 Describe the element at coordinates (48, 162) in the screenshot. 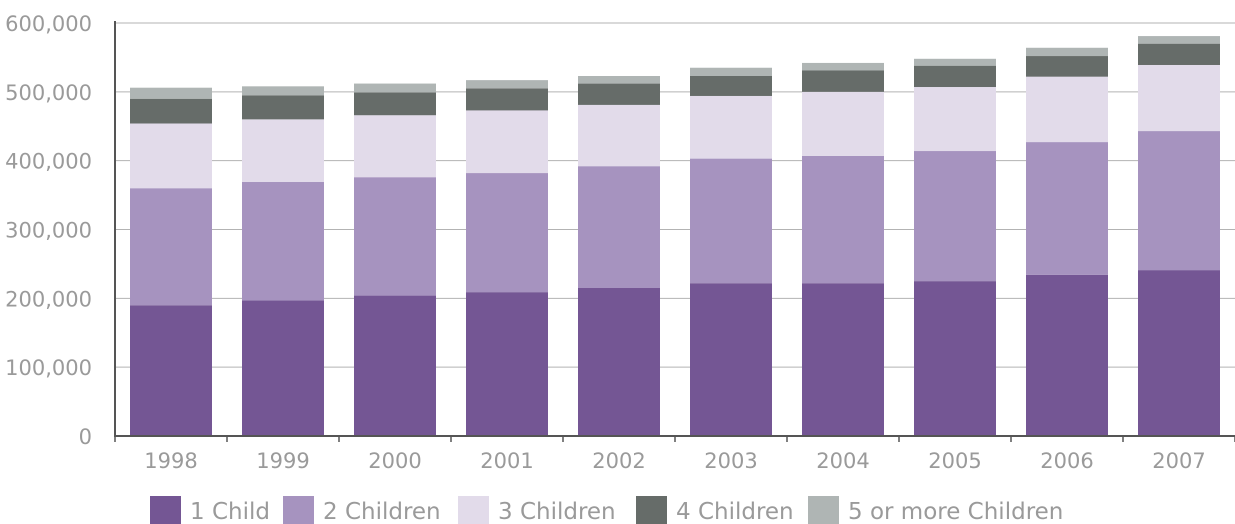

I see `y-tick-label: 400,000` at that location.